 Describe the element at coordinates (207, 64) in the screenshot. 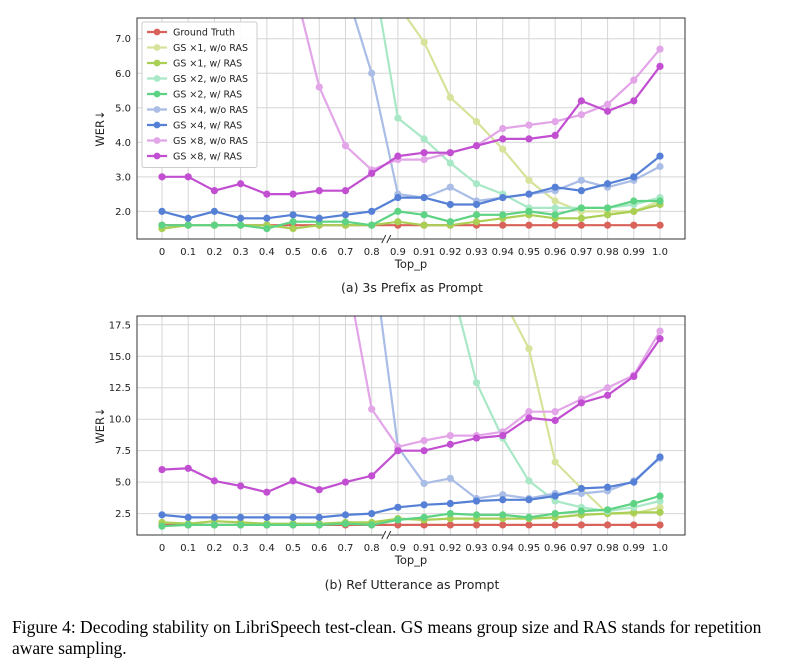

I see `legend-entry: GS ×1, w/ RAS` at that location.